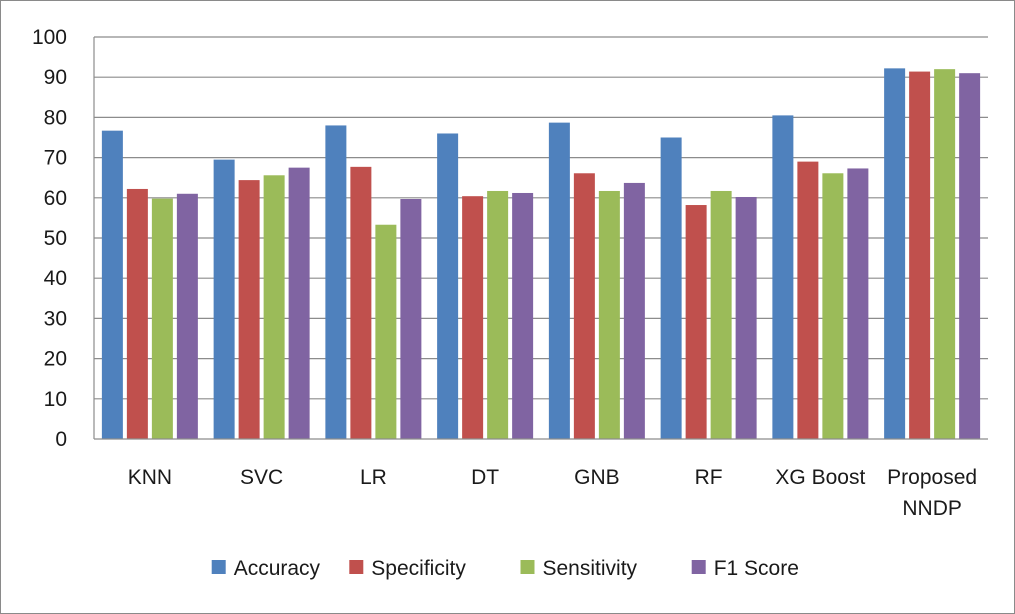 This screenshot has height=614, width=1015. Describe the element at coordinates (55, 359) in the screenshot. I see `y-tick-label: 20` at that location.